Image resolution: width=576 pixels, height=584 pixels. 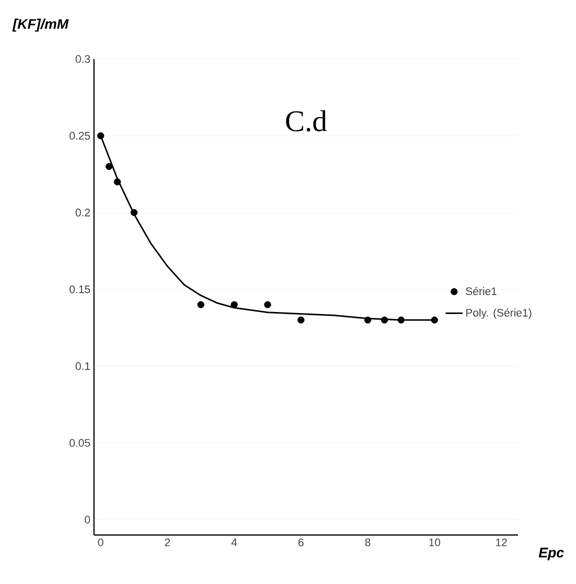 I want to click on y-tick-label: 0.3, so click(x=83, y=59).